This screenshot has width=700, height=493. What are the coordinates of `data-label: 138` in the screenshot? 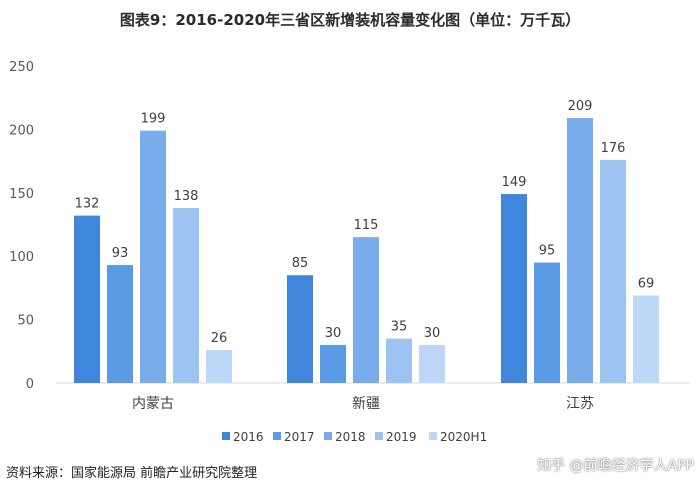 It's located at (186, 196).